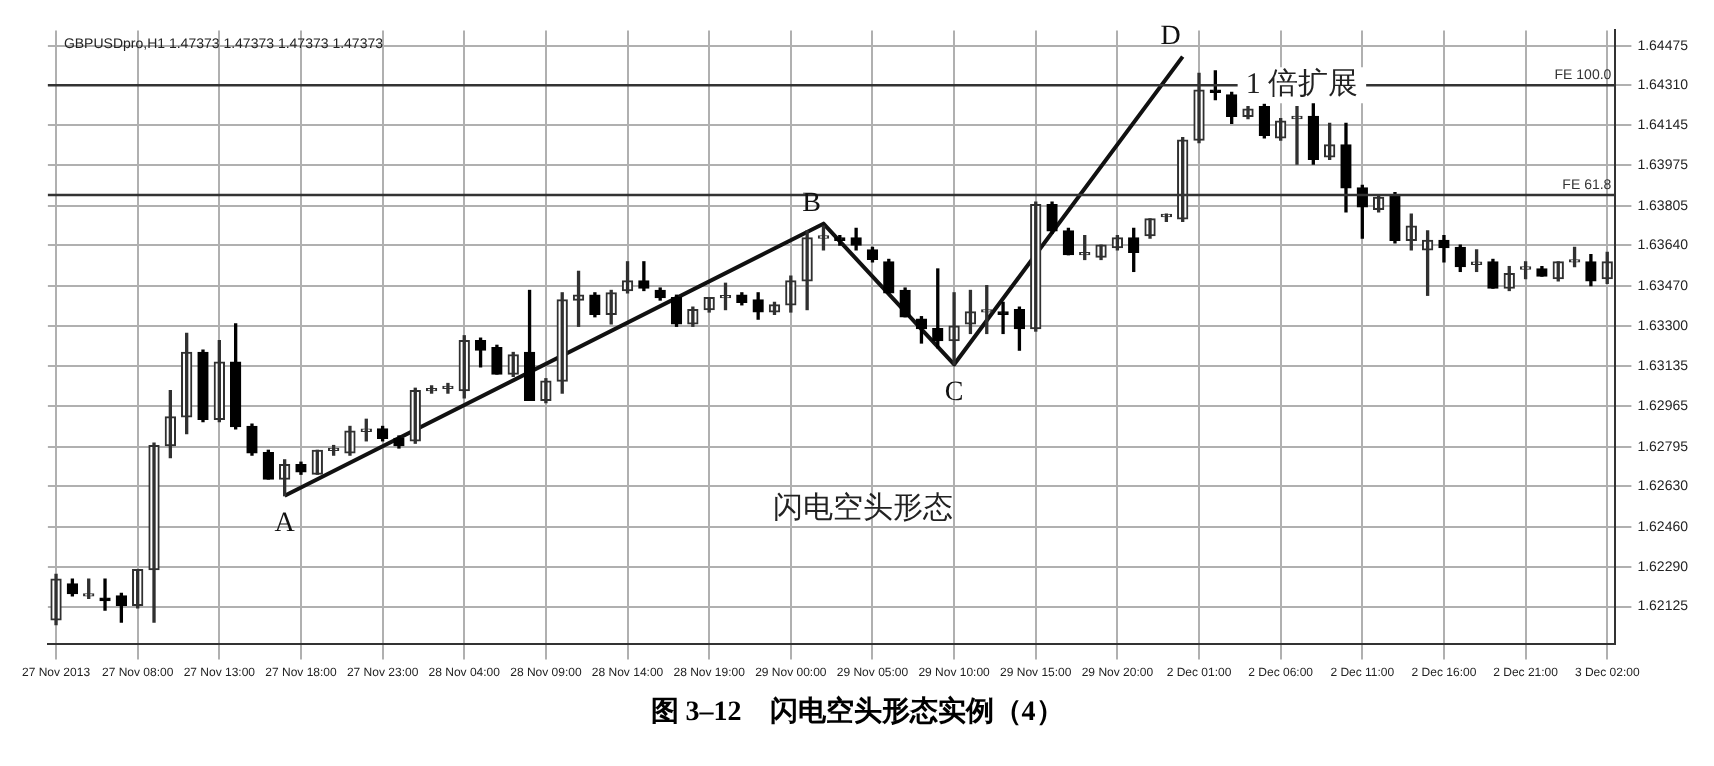 Image resolution: width=1714 pixels, height=766 pixels. What do you see at coordinates (1170, 36) in the screenshot?
I see `data-label: D` at bounding box center [1170, 36].